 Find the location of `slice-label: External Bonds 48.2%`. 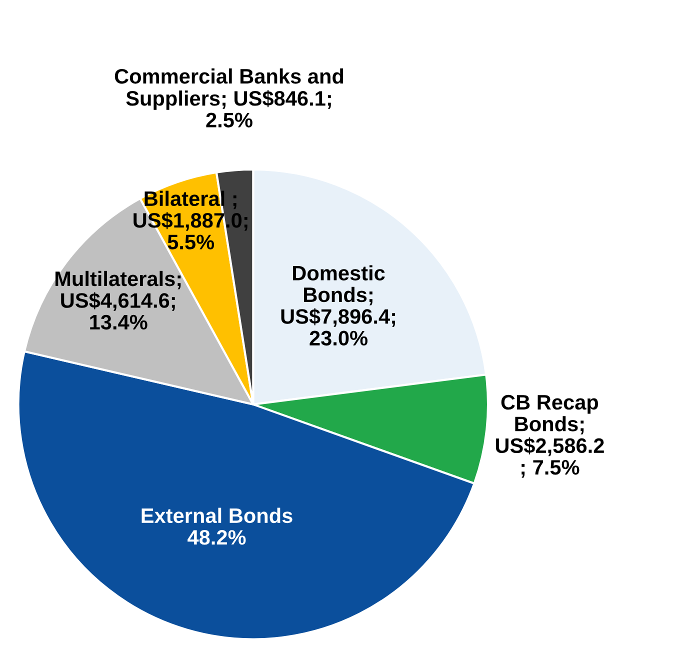

slice-label: External Bonds 48.2% is located at coordinates (217, 526).